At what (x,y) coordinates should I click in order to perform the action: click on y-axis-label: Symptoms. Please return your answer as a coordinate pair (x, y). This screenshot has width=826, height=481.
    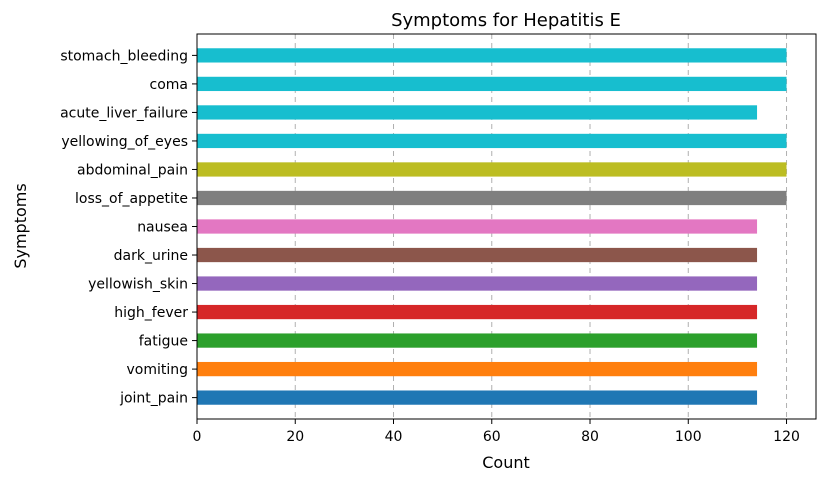
    Looking at the image, I should click on (20, 225).